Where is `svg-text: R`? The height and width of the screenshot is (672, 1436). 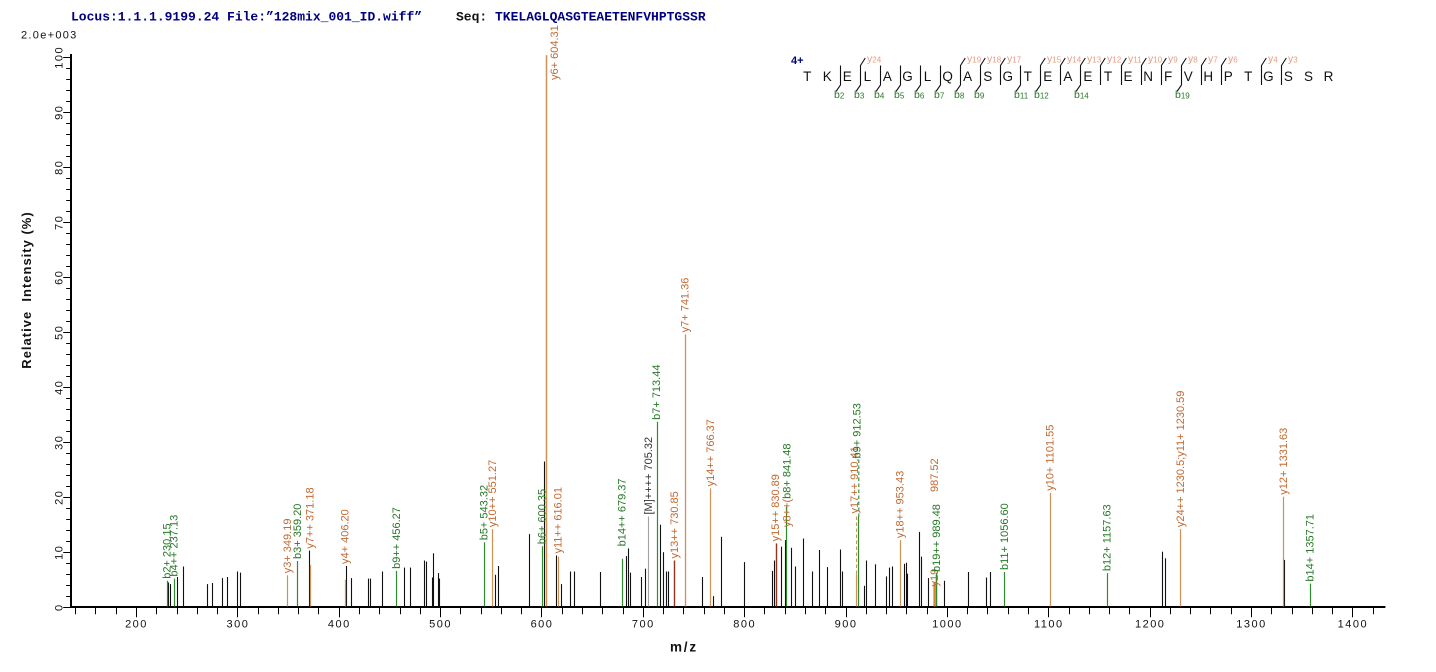
svg-text: R is located at coordinates (1329, 76).